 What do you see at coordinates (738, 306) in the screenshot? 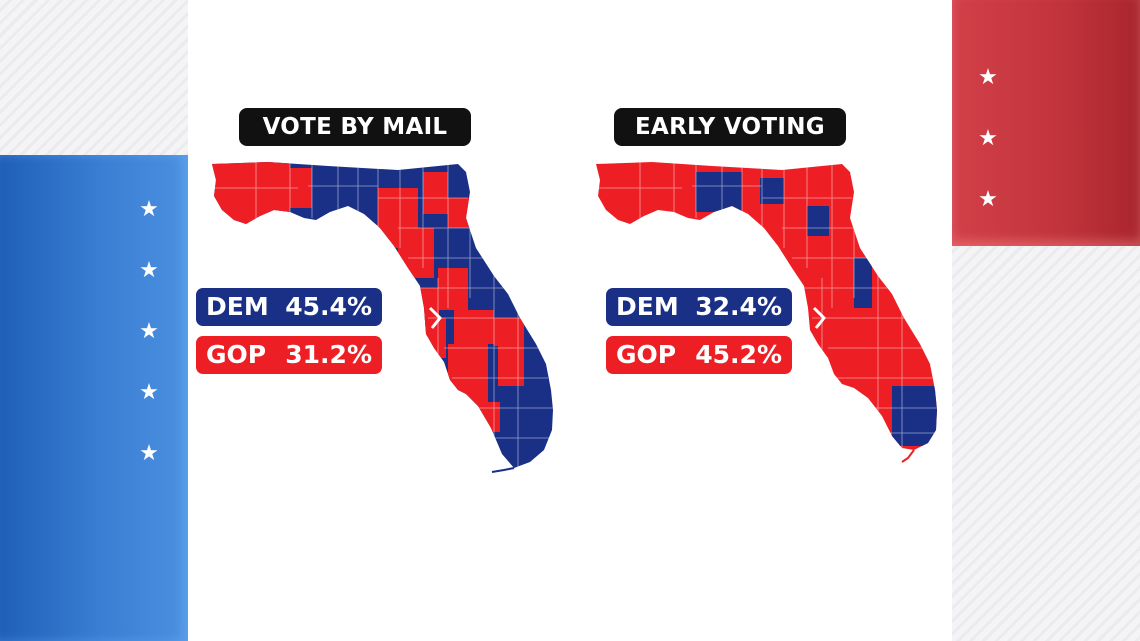
I see `percentage-value: 32.4%` at bounding box center [738, 306].